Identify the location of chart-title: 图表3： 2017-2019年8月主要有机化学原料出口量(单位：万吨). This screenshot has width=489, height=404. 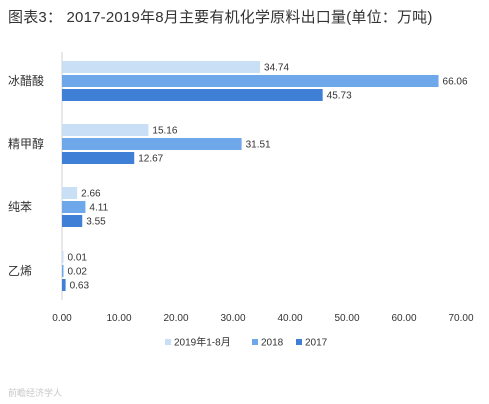
(220, 17).